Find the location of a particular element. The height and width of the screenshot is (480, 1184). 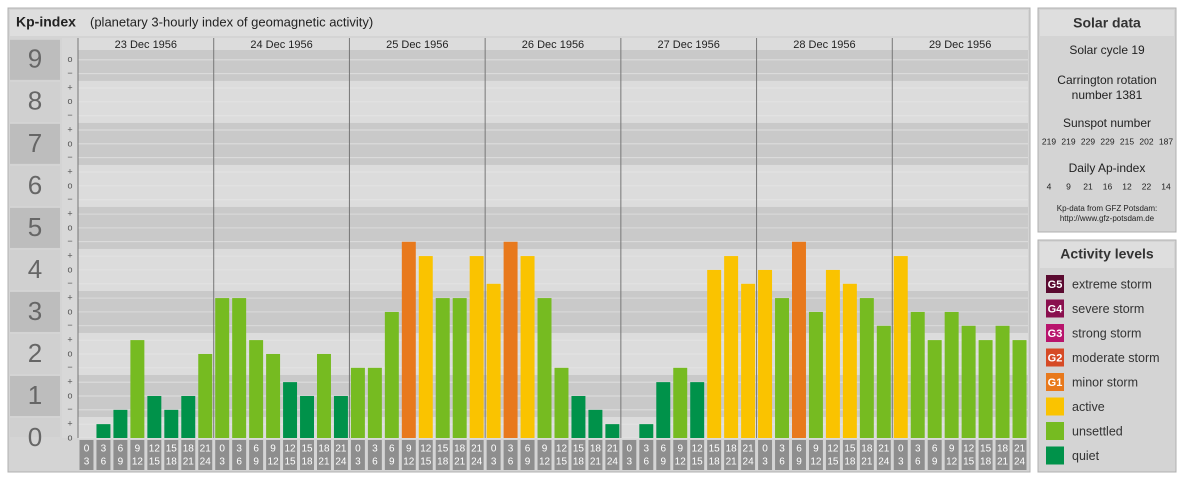

date-label: 27 Dec 1956 is located at coordinates (689, 45).